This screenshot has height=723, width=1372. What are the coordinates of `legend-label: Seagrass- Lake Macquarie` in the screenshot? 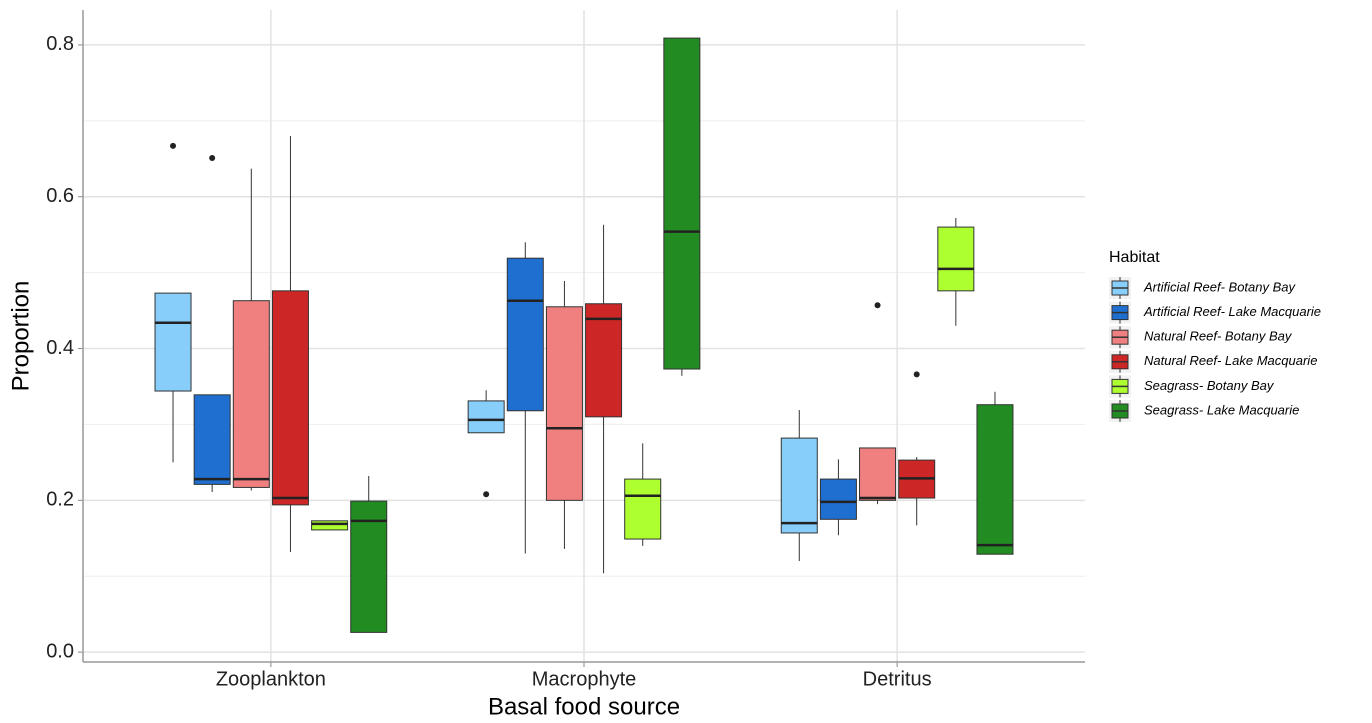 It's located at (1221, 409).